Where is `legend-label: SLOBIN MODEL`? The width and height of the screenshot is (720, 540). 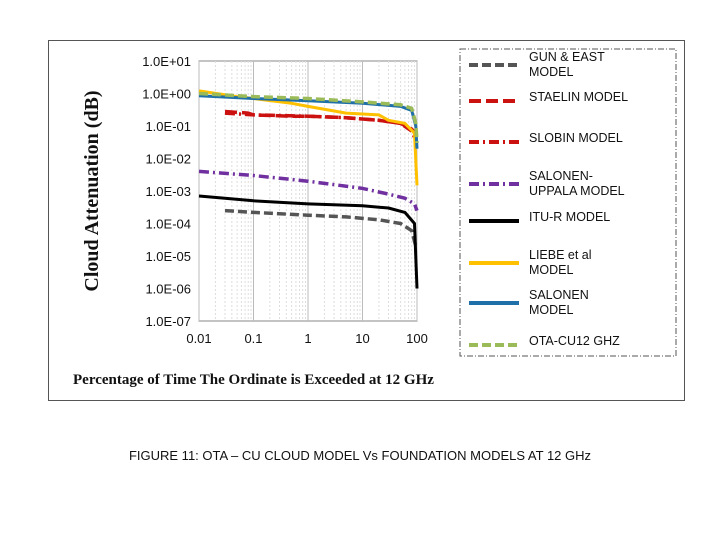 legend-label: SLOBIN MODEL is located at coordinates (576, 138).